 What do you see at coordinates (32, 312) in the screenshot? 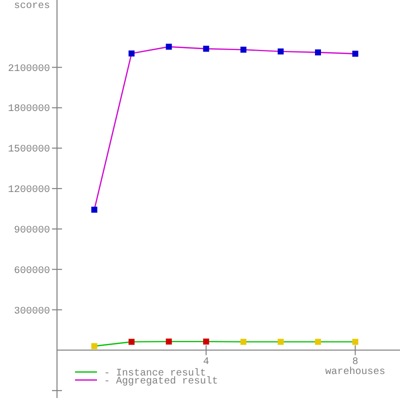
I see `y-tick-label: 300000` at bounding box center [32, 312].